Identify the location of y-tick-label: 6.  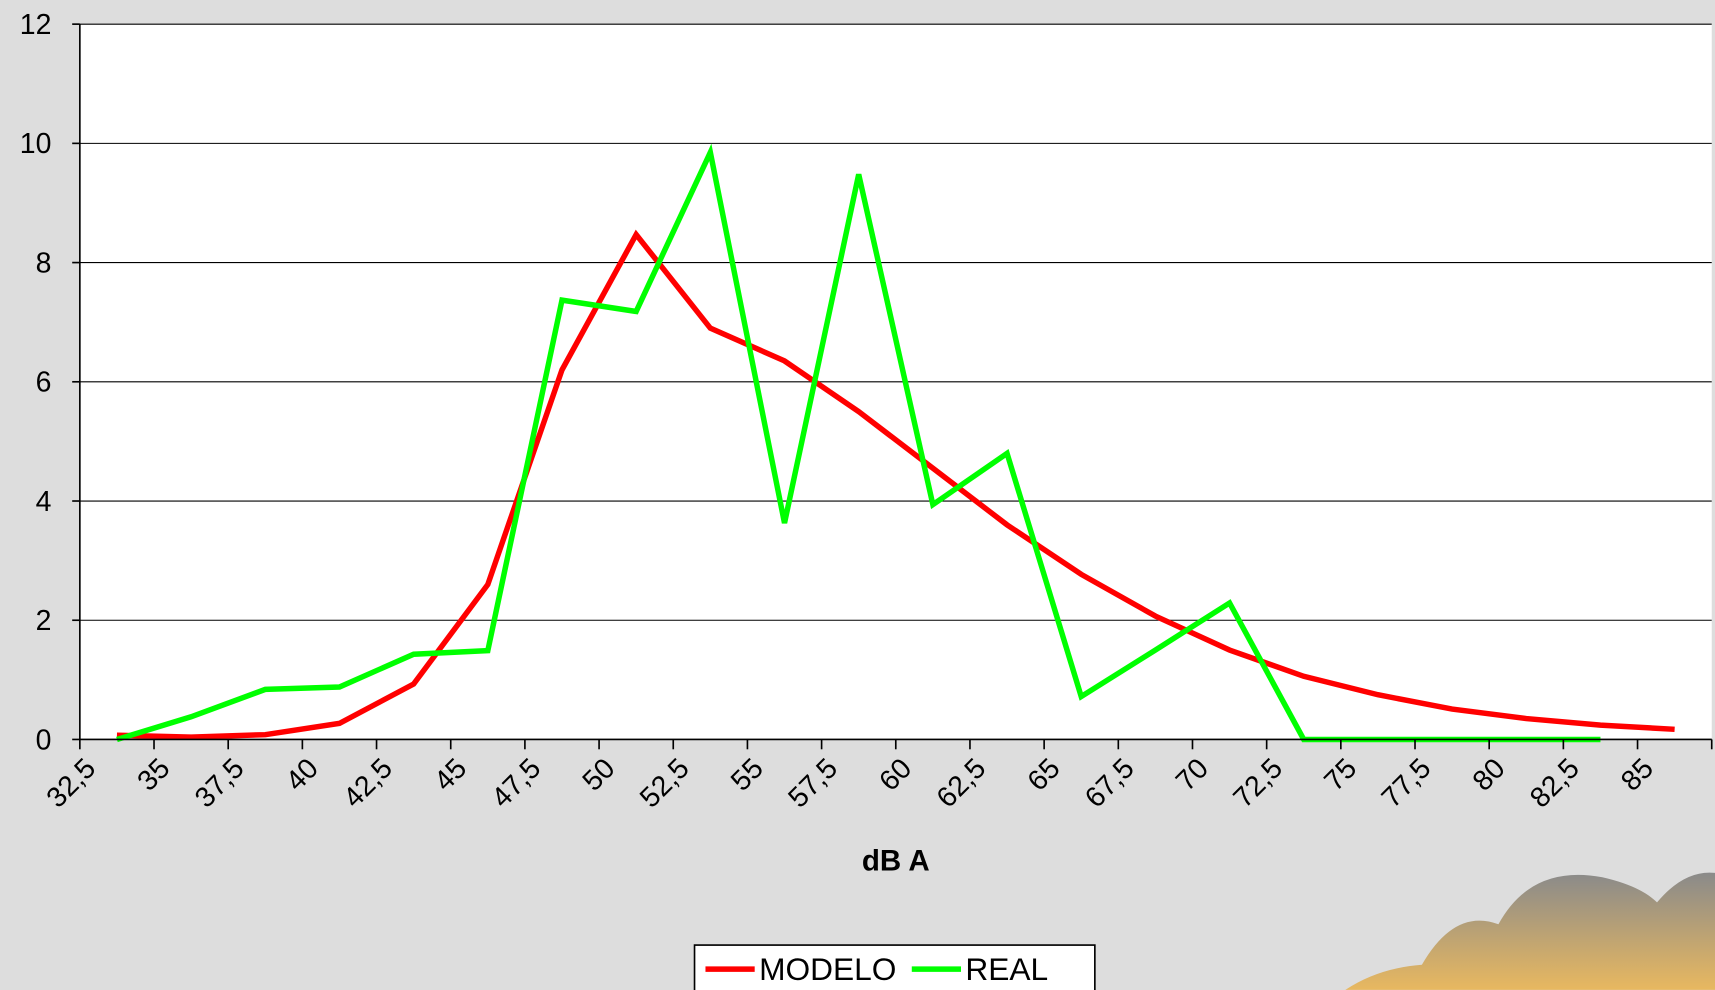
(44, 383).